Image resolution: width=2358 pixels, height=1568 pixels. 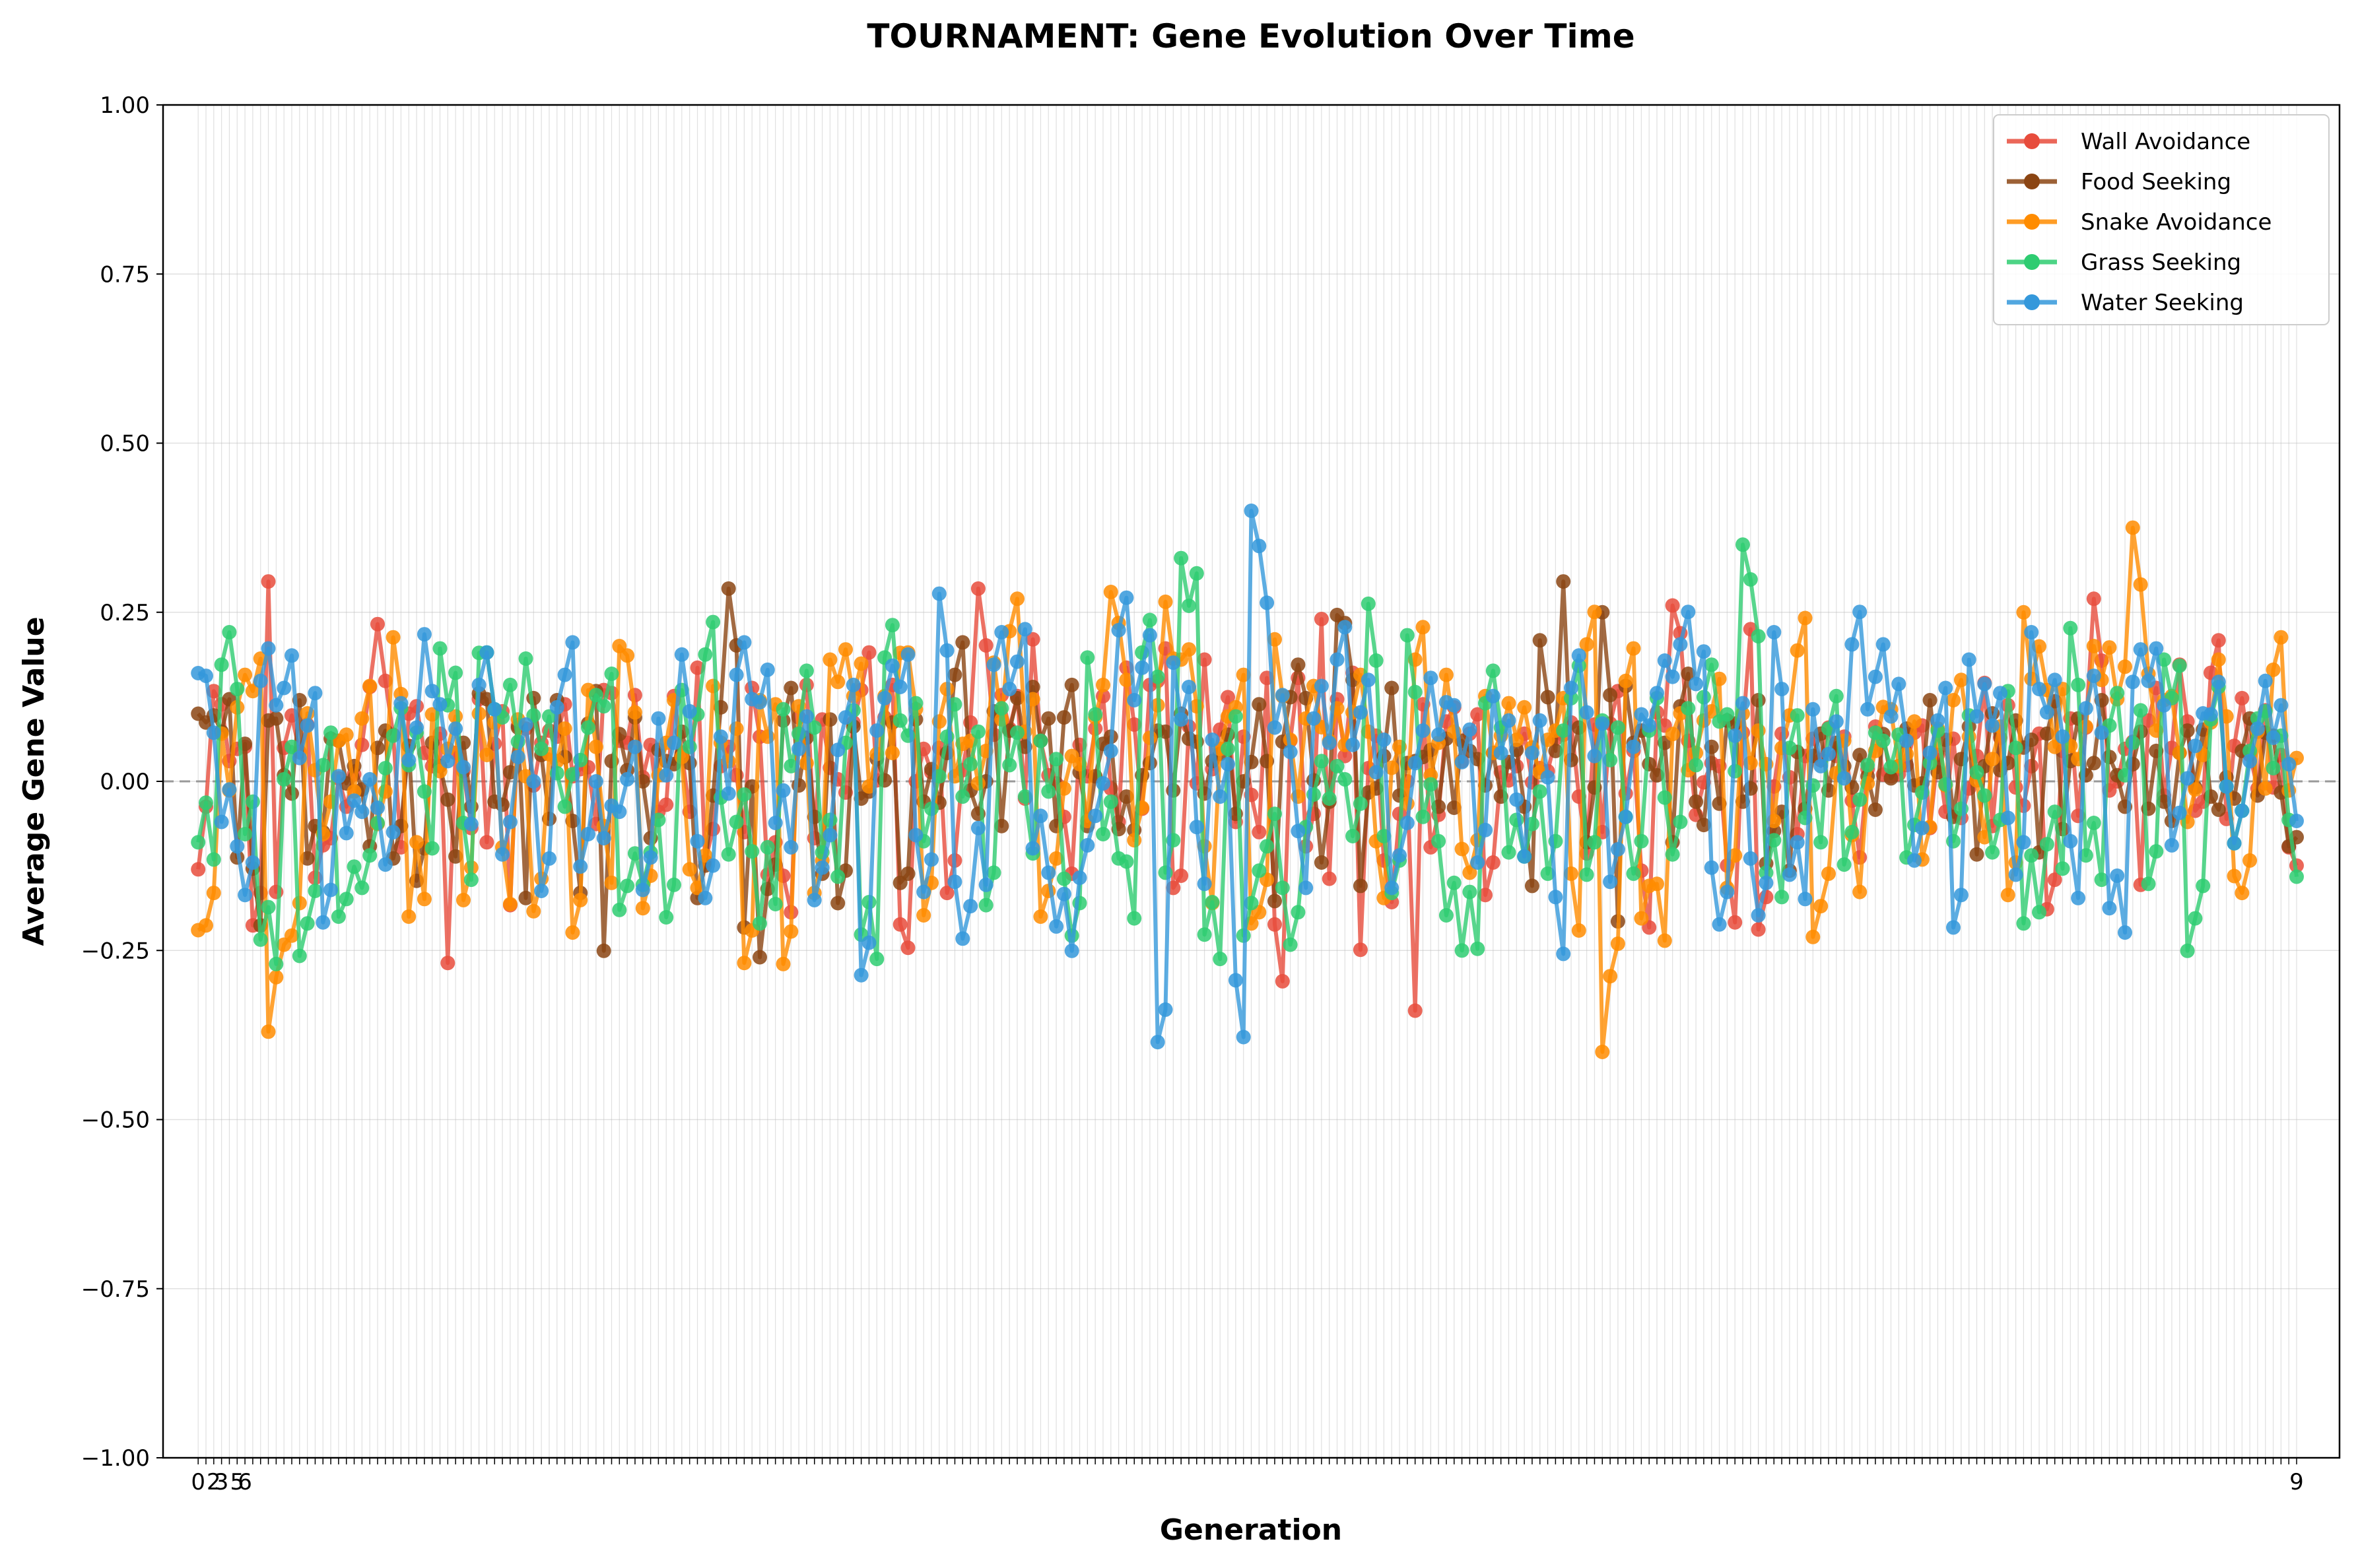 I want to click on y-tick-label: 0.00, so click(x=125, y=782).